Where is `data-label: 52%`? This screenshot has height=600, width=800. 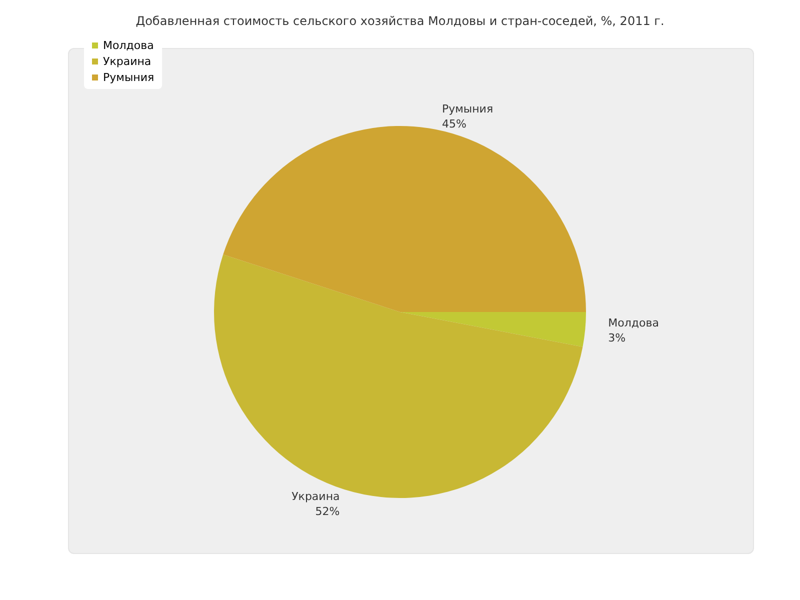
data-label: 52% is located at coordinates (327, 511).